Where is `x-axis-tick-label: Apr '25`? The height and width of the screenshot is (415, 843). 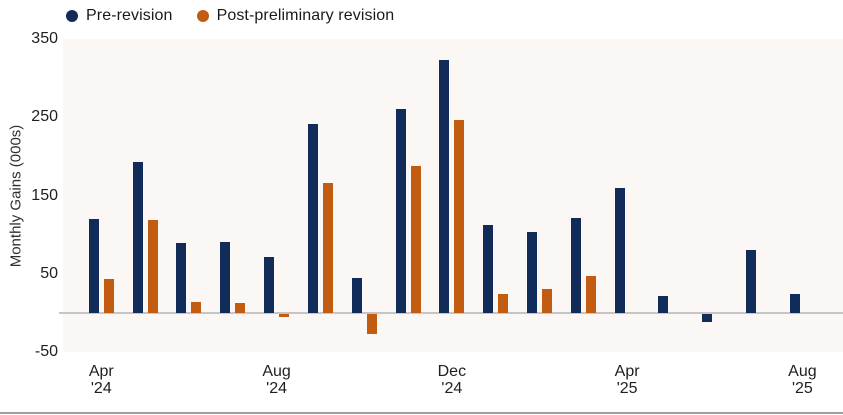 x-axis-tick-label: Apr '25 is located at coordinates (627, 380).